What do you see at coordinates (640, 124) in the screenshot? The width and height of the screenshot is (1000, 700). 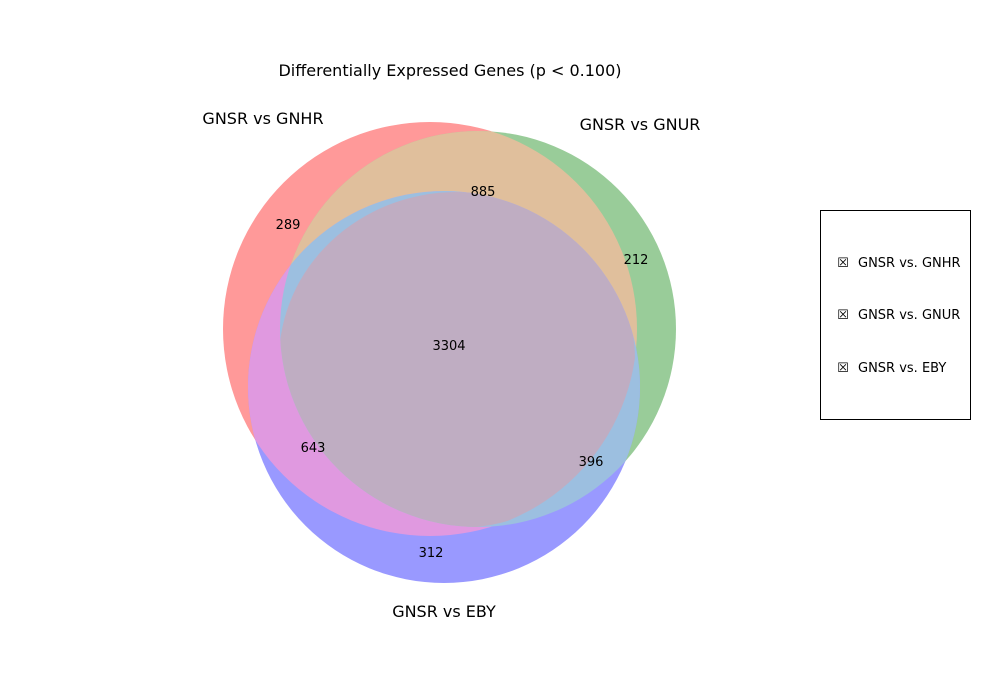 I see `set-label-b: GNSR vs GNUR` at bounding box center [640, 124].